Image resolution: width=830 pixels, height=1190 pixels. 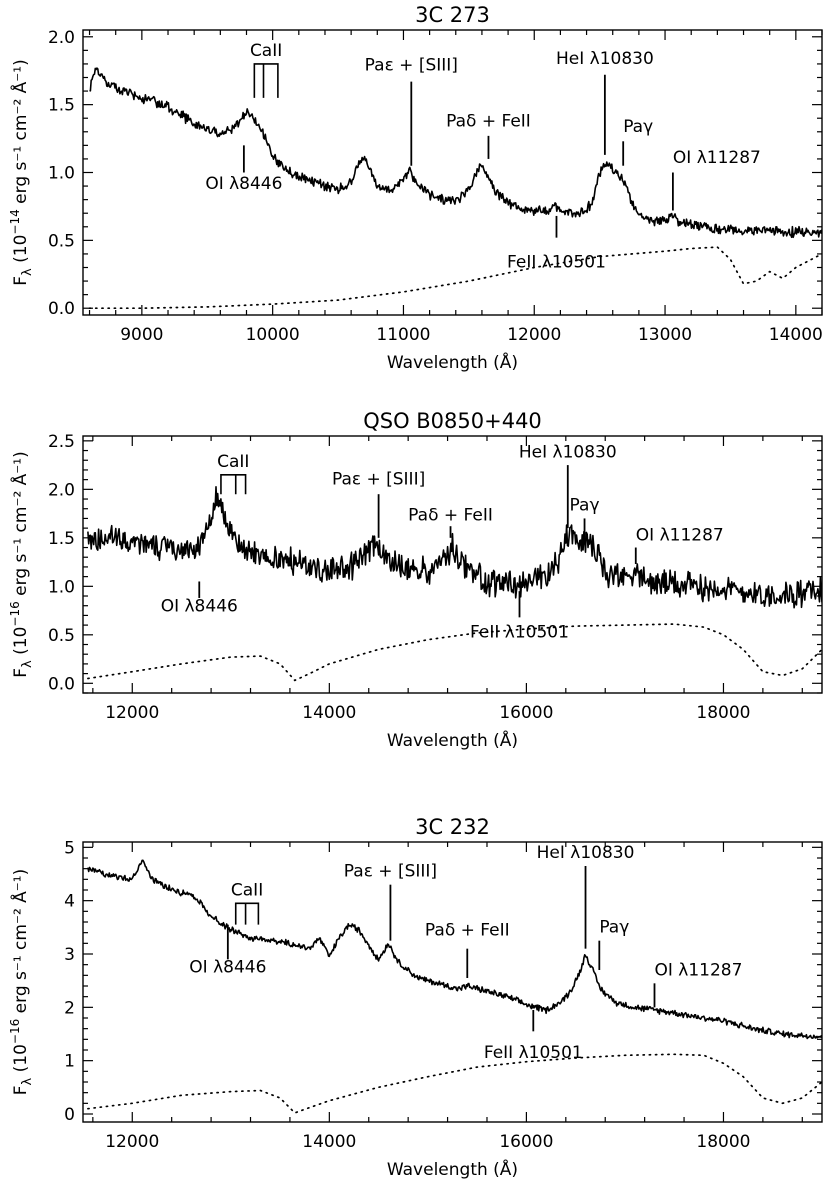 What do you see at coordinates (69, 1062) in the screenshot?
I see `y-tick-label: 1` at bounding box center [69, 1062].